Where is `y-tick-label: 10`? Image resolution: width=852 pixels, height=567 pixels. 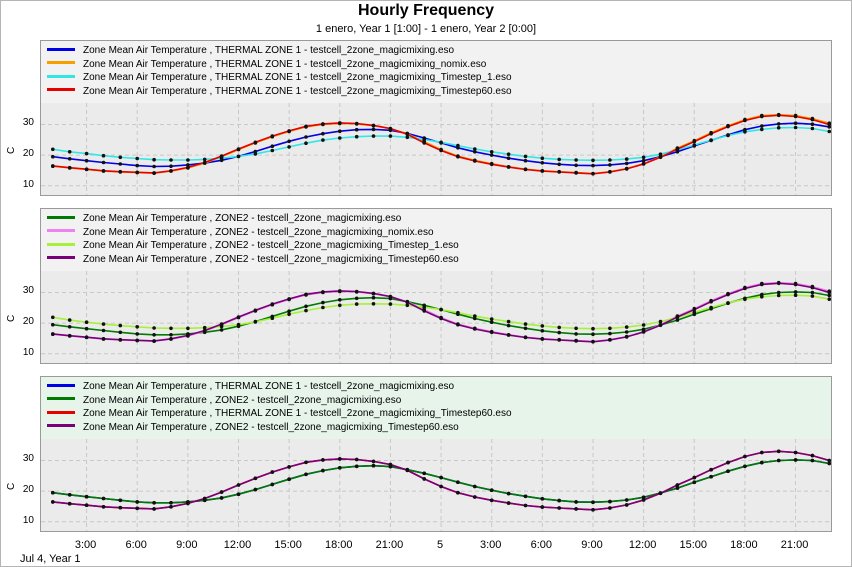 y-tick-label: 10 is located at coordinates (28, 520).